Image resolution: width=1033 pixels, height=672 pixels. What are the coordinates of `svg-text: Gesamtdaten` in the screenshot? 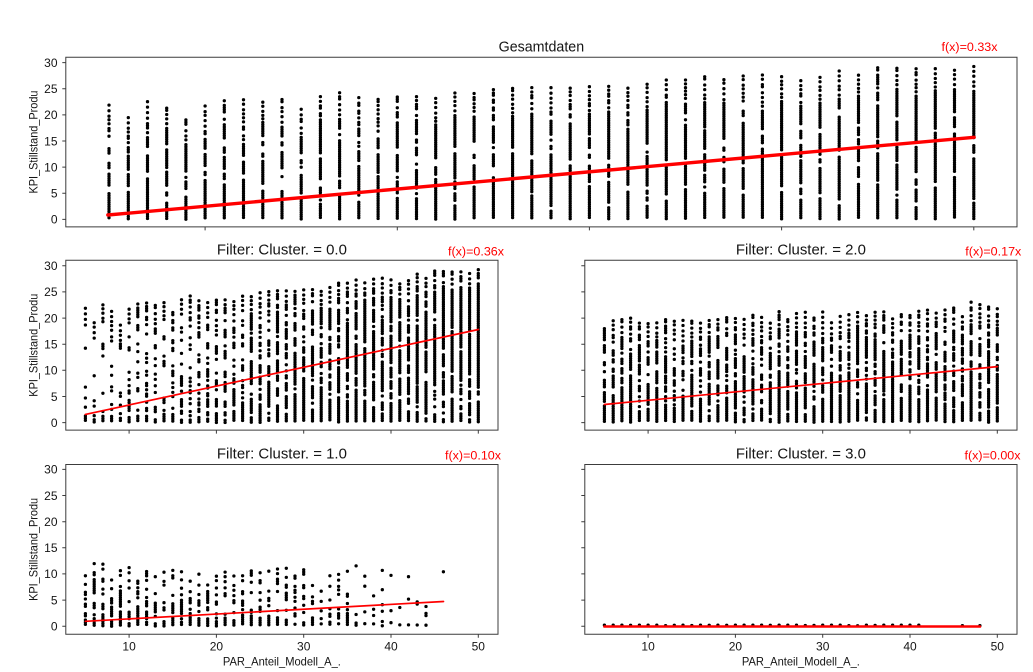 It's located at (542, 48).